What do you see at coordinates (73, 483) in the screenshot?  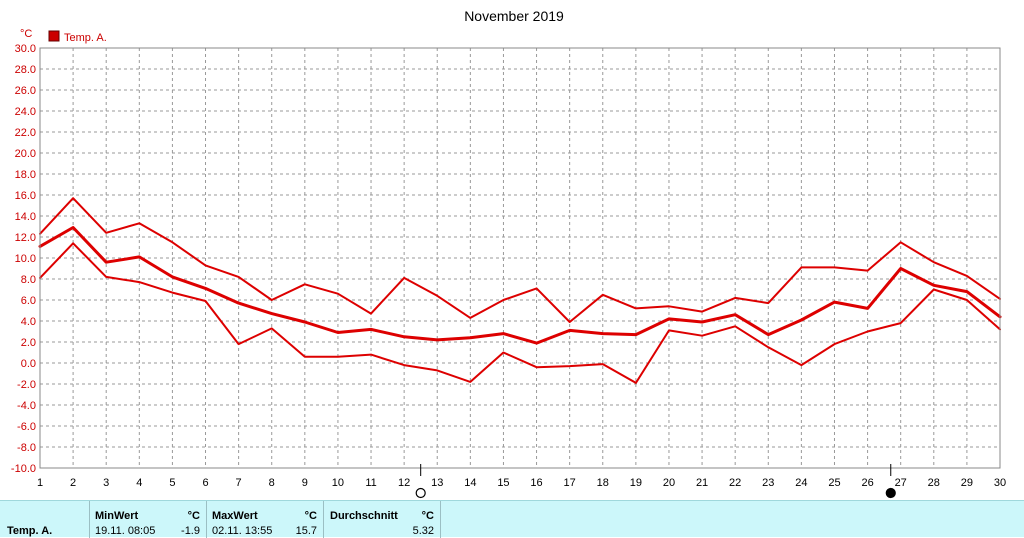 I see `x-tick-label: 2` at bounding box center [73, 483].